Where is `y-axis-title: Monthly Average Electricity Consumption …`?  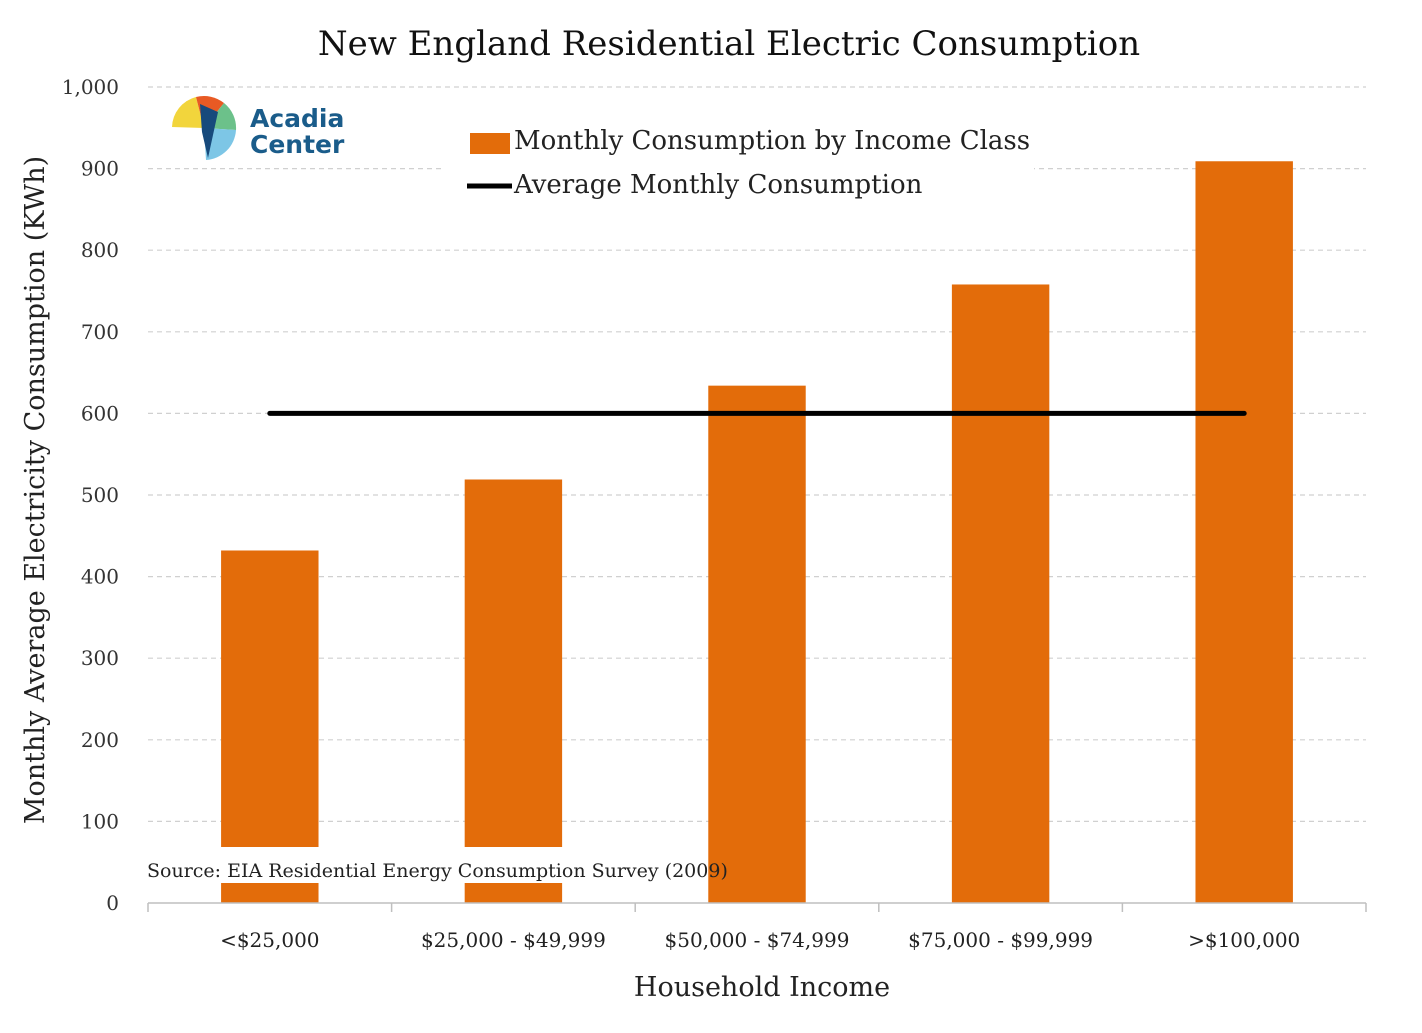 y-axis-title: Monthly Average Electricity Consumption … is located at coordinates (35, 490).